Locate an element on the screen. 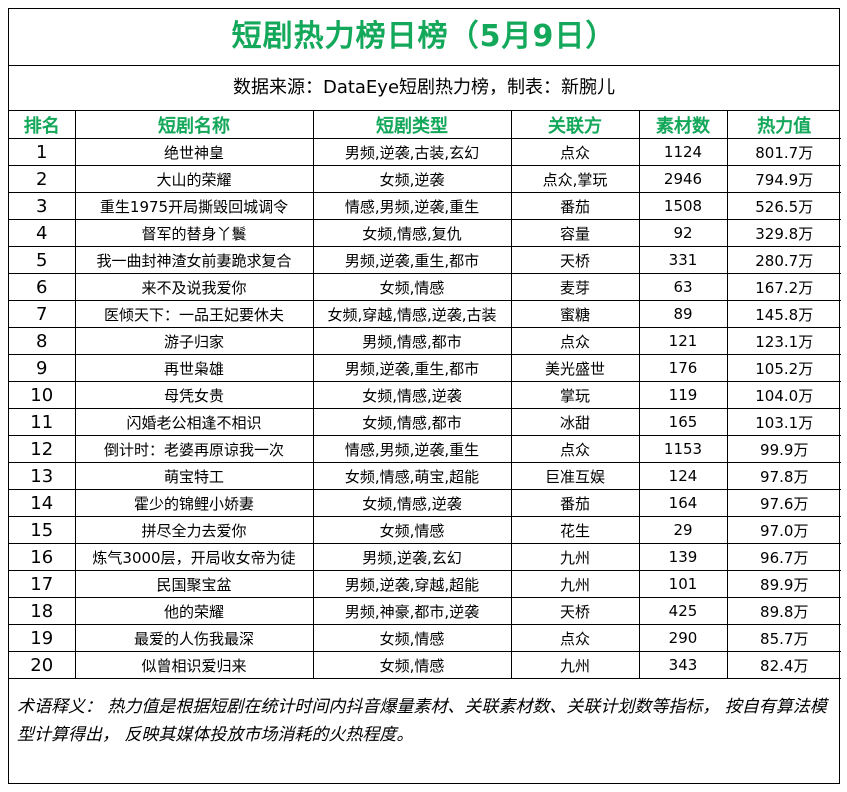 The image size is (847, 792). cell-rank: 3 is located at coordinates (42, 206).